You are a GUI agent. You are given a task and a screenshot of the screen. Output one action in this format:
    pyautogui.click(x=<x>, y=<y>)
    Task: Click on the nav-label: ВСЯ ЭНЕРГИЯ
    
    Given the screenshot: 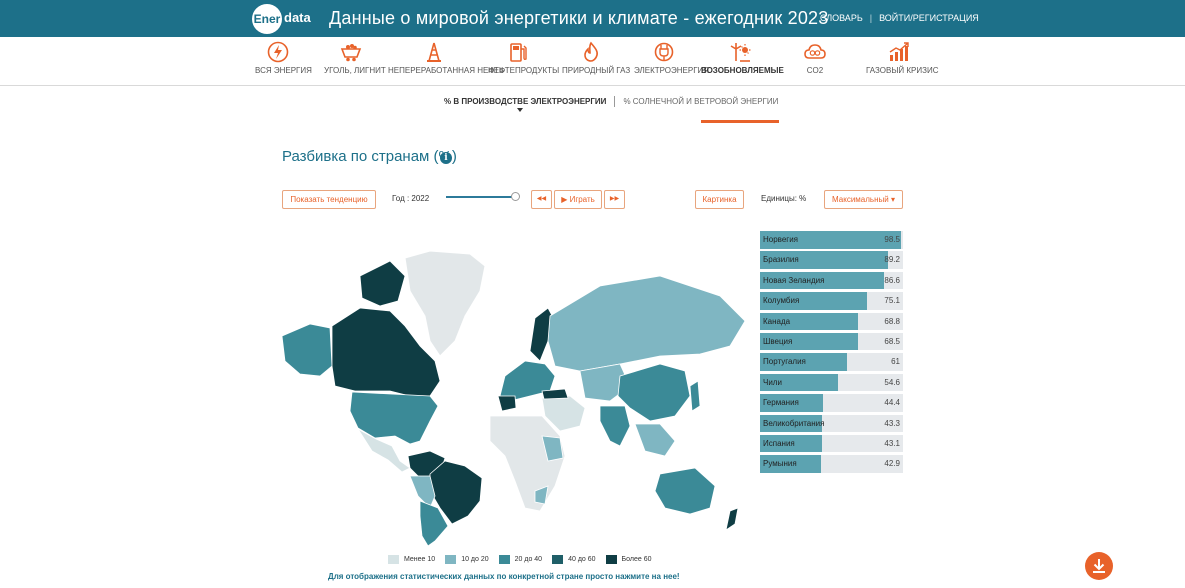 What is the action you would take?
    pyautogui.click(x=283, y=70)
    